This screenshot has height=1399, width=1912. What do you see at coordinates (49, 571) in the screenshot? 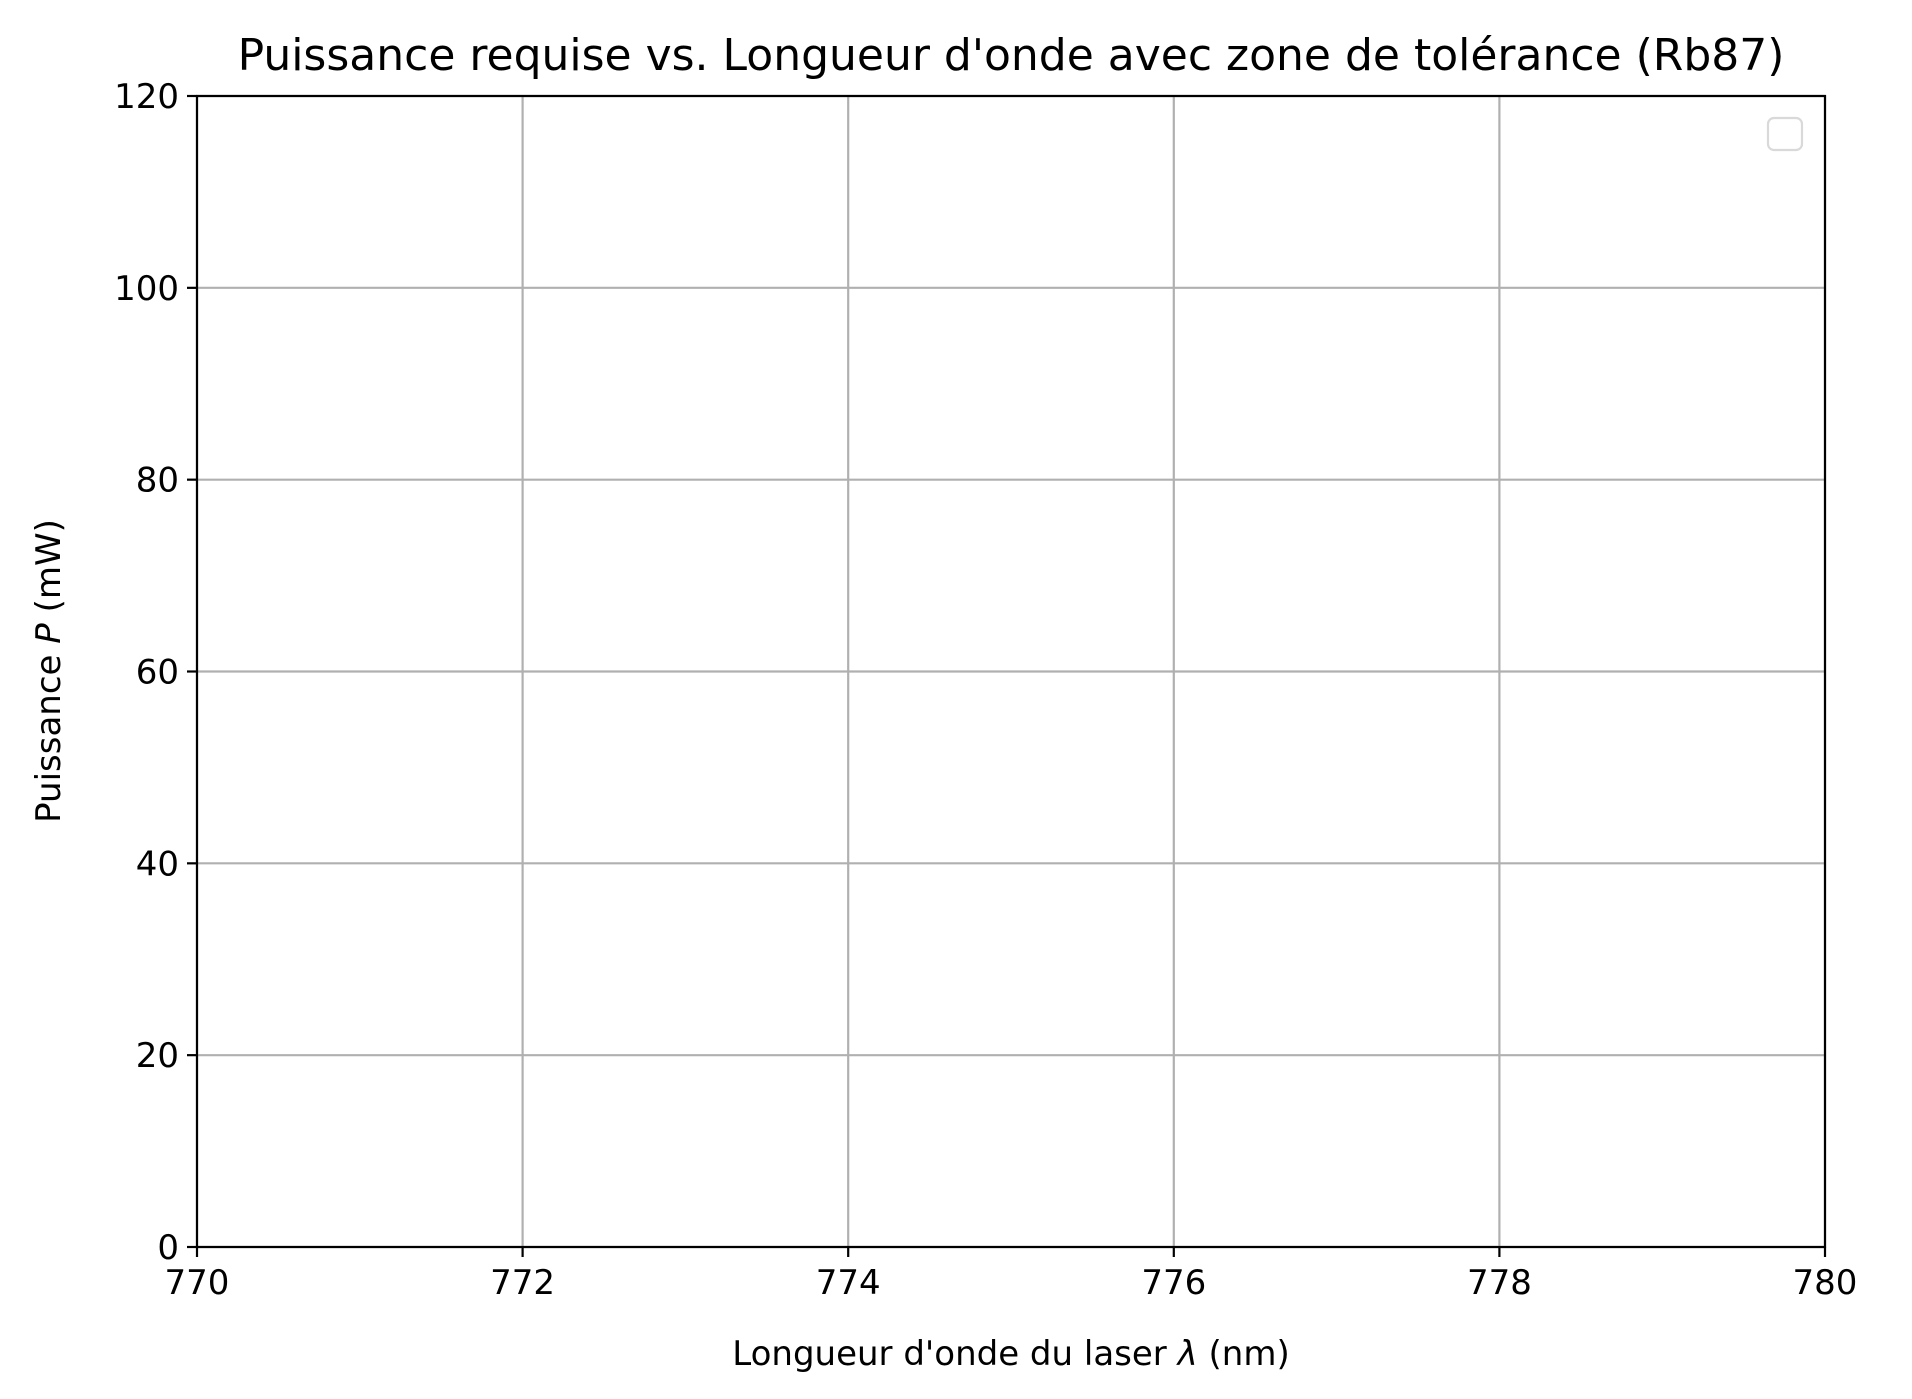
I see `y-axis-label-suffix: (mW)` at bounding box center [49, 571].